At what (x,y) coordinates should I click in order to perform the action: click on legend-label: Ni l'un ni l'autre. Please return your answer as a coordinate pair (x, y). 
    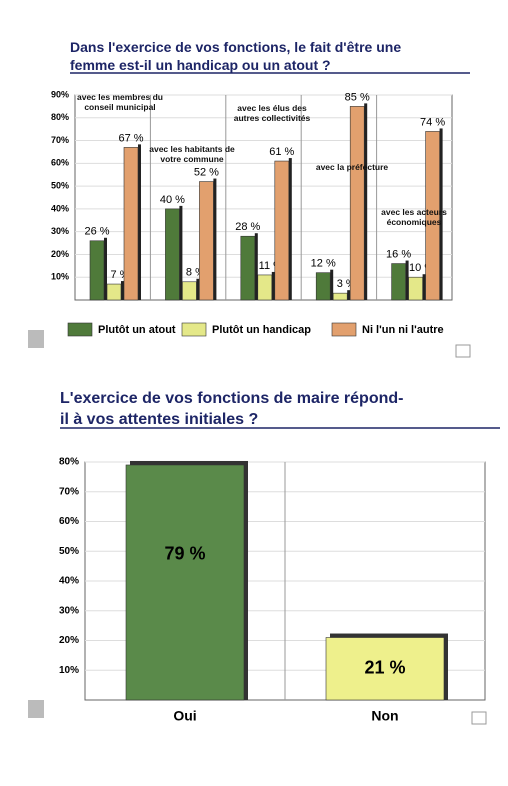
    Looking at the image, I should click on (403, 330).